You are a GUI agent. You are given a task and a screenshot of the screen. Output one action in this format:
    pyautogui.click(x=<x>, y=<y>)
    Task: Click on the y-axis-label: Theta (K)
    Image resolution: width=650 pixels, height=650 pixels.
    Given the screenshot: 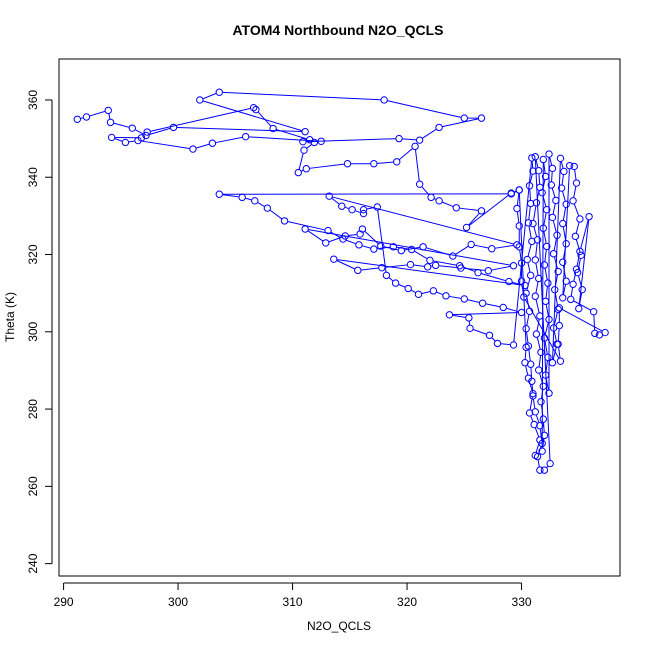 What is the action you would take?
    pyautogui.click(x=10, y=317)
    